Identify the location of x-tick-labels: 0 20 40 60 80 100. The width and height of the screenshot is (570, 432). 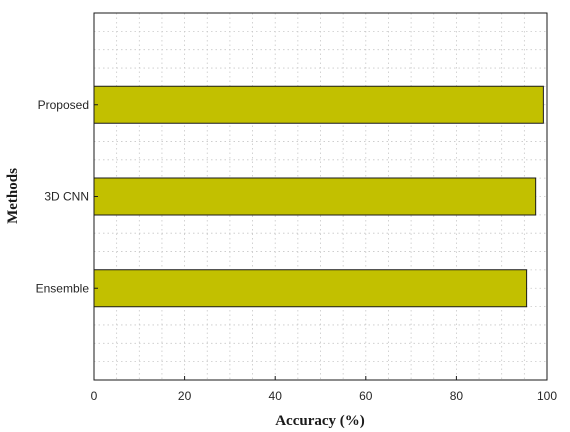
(324, 389).